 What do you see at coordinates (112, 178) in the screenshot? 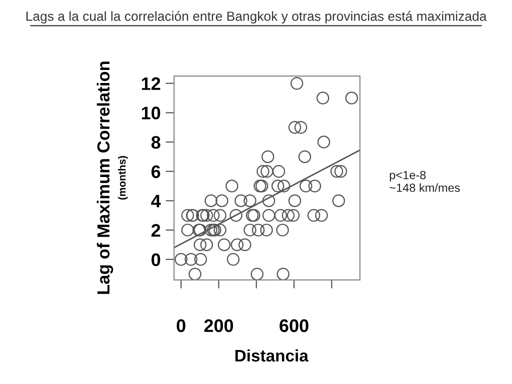
I see `y-axis-title: Lag of Maximum Correlation (months)` at bounding box center [112, 178].